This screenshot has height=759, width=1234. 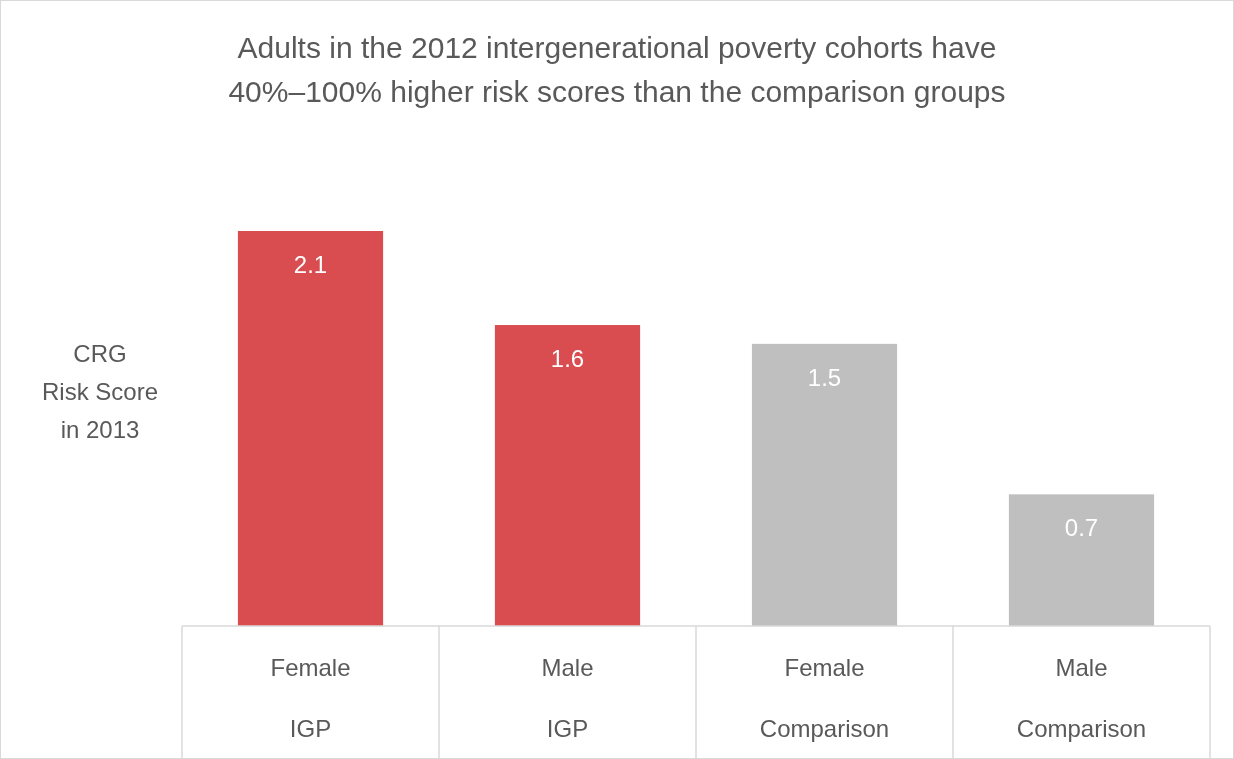 I want to click on category-label: Female Comparison, so click(x=824, y=698).